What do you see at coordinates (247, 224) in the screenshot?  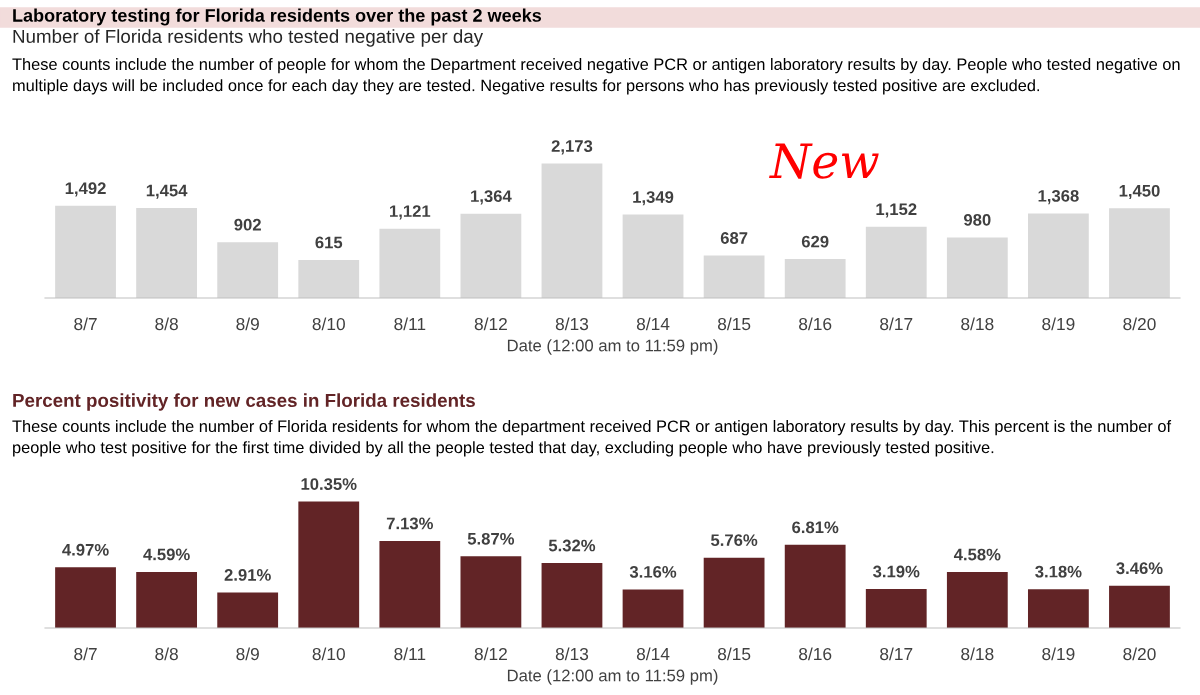 I see `data-label: 902` at bounding box center [247, 224].